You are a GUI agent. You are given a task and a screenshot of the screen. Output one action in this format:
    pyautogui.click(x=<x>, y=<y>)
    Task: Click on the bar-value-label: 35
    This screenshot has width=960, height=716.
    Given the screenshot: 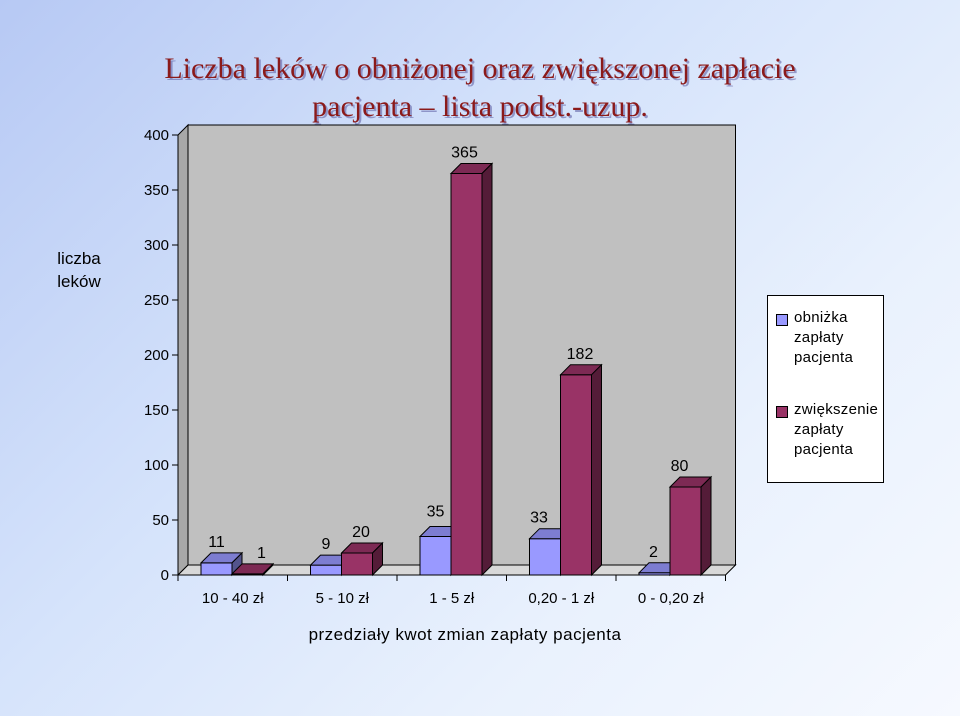 What is the action you would take?
    pyautogui.click(x=436, y=512)
    